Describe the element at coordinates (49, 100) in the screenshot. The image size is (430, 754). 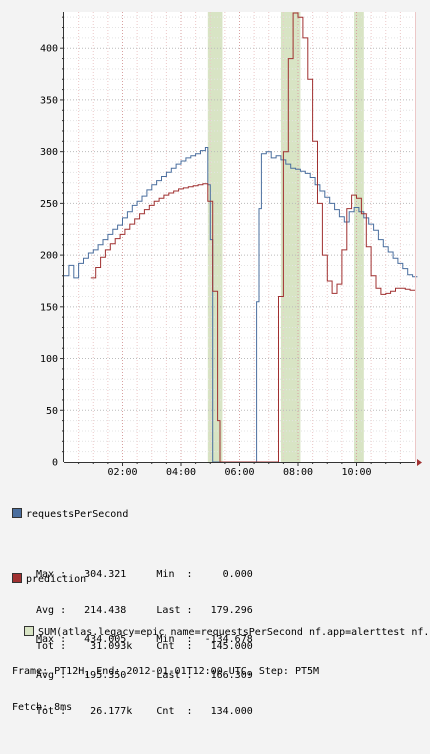
I see `y-tick-label: 350` at that location.